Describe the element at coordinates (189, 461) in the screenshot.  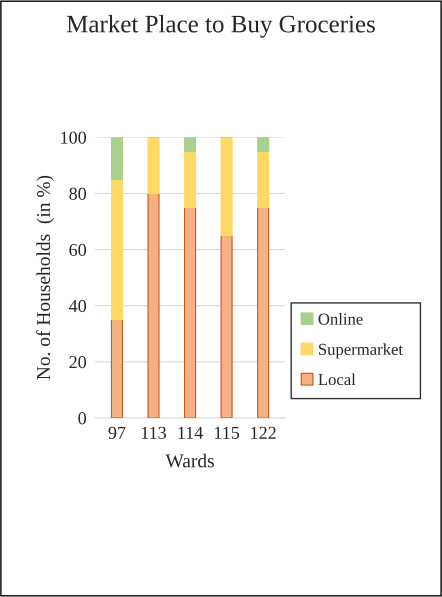
I see `x-axis-title: Wards` at that location.